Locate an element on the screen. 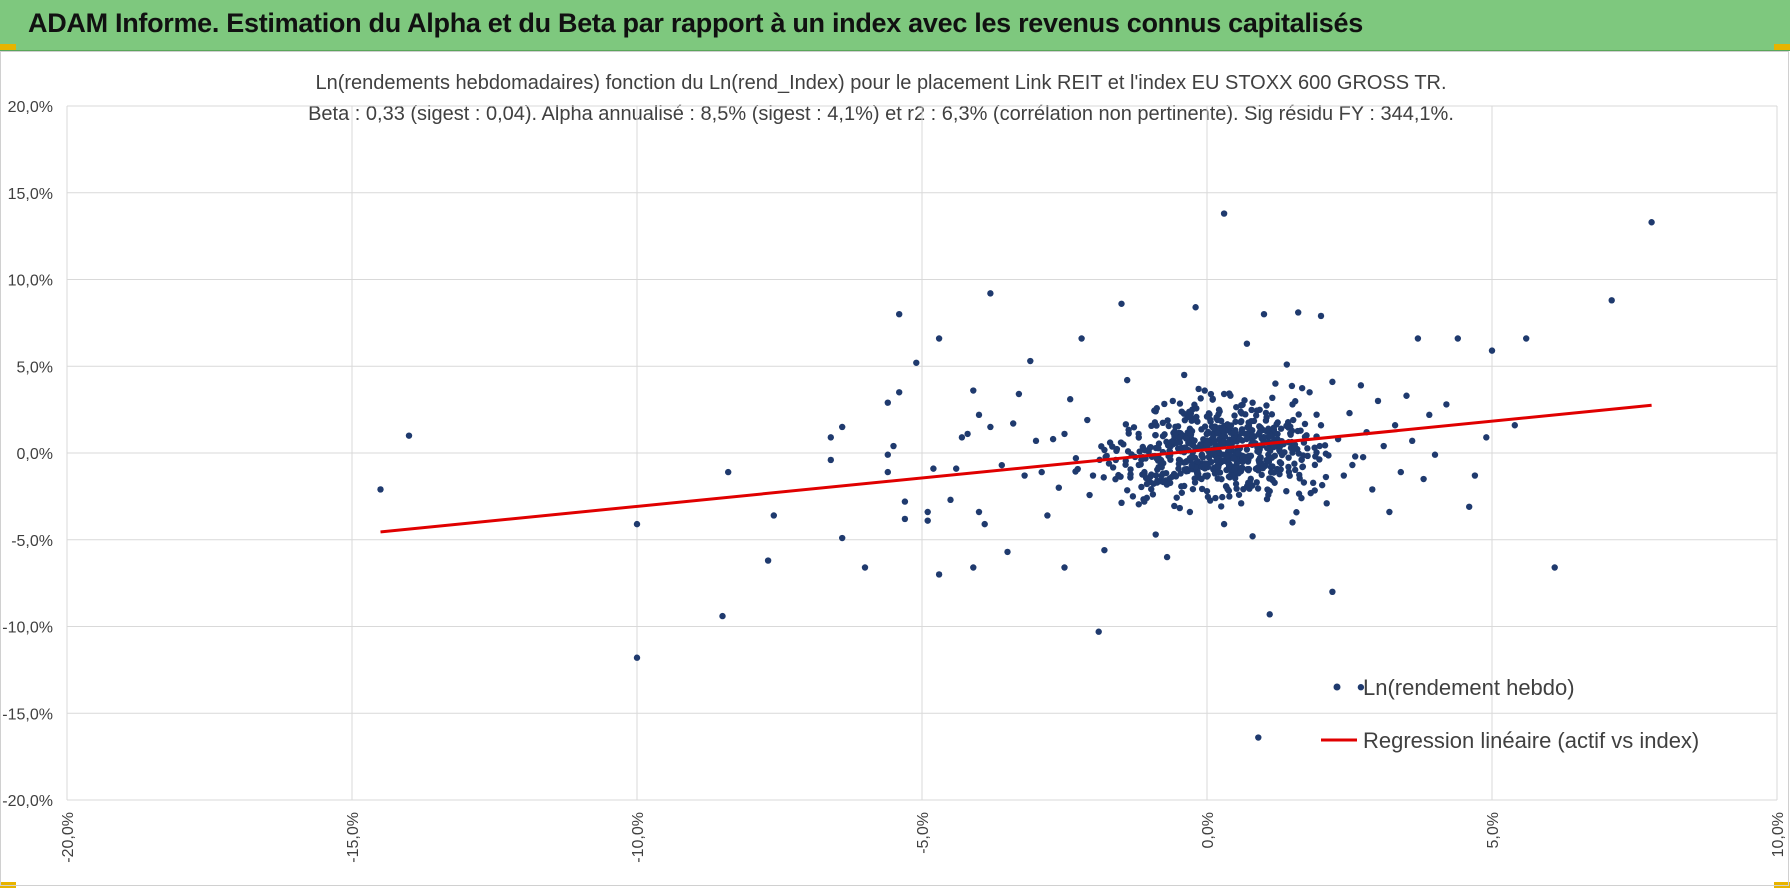 Image resolution: width=1790 pixels, height=890 pixels. regression-line-layer is located at coordinates (1016, 468).